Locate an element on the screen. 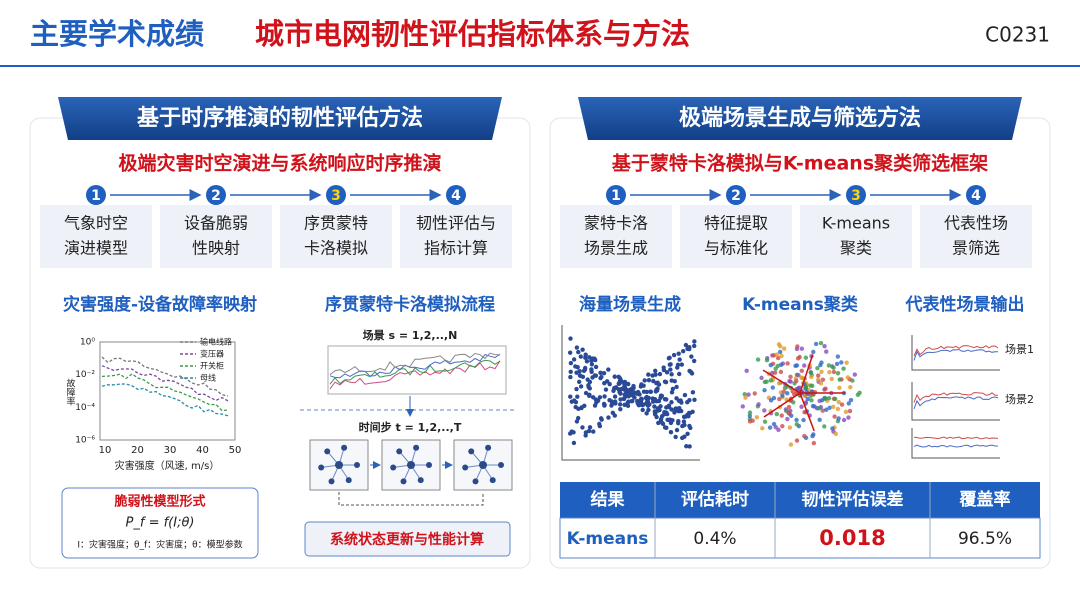  title-sub: 城市电网韧性评估指标体系与方法 is located at coordinates (472, 34).